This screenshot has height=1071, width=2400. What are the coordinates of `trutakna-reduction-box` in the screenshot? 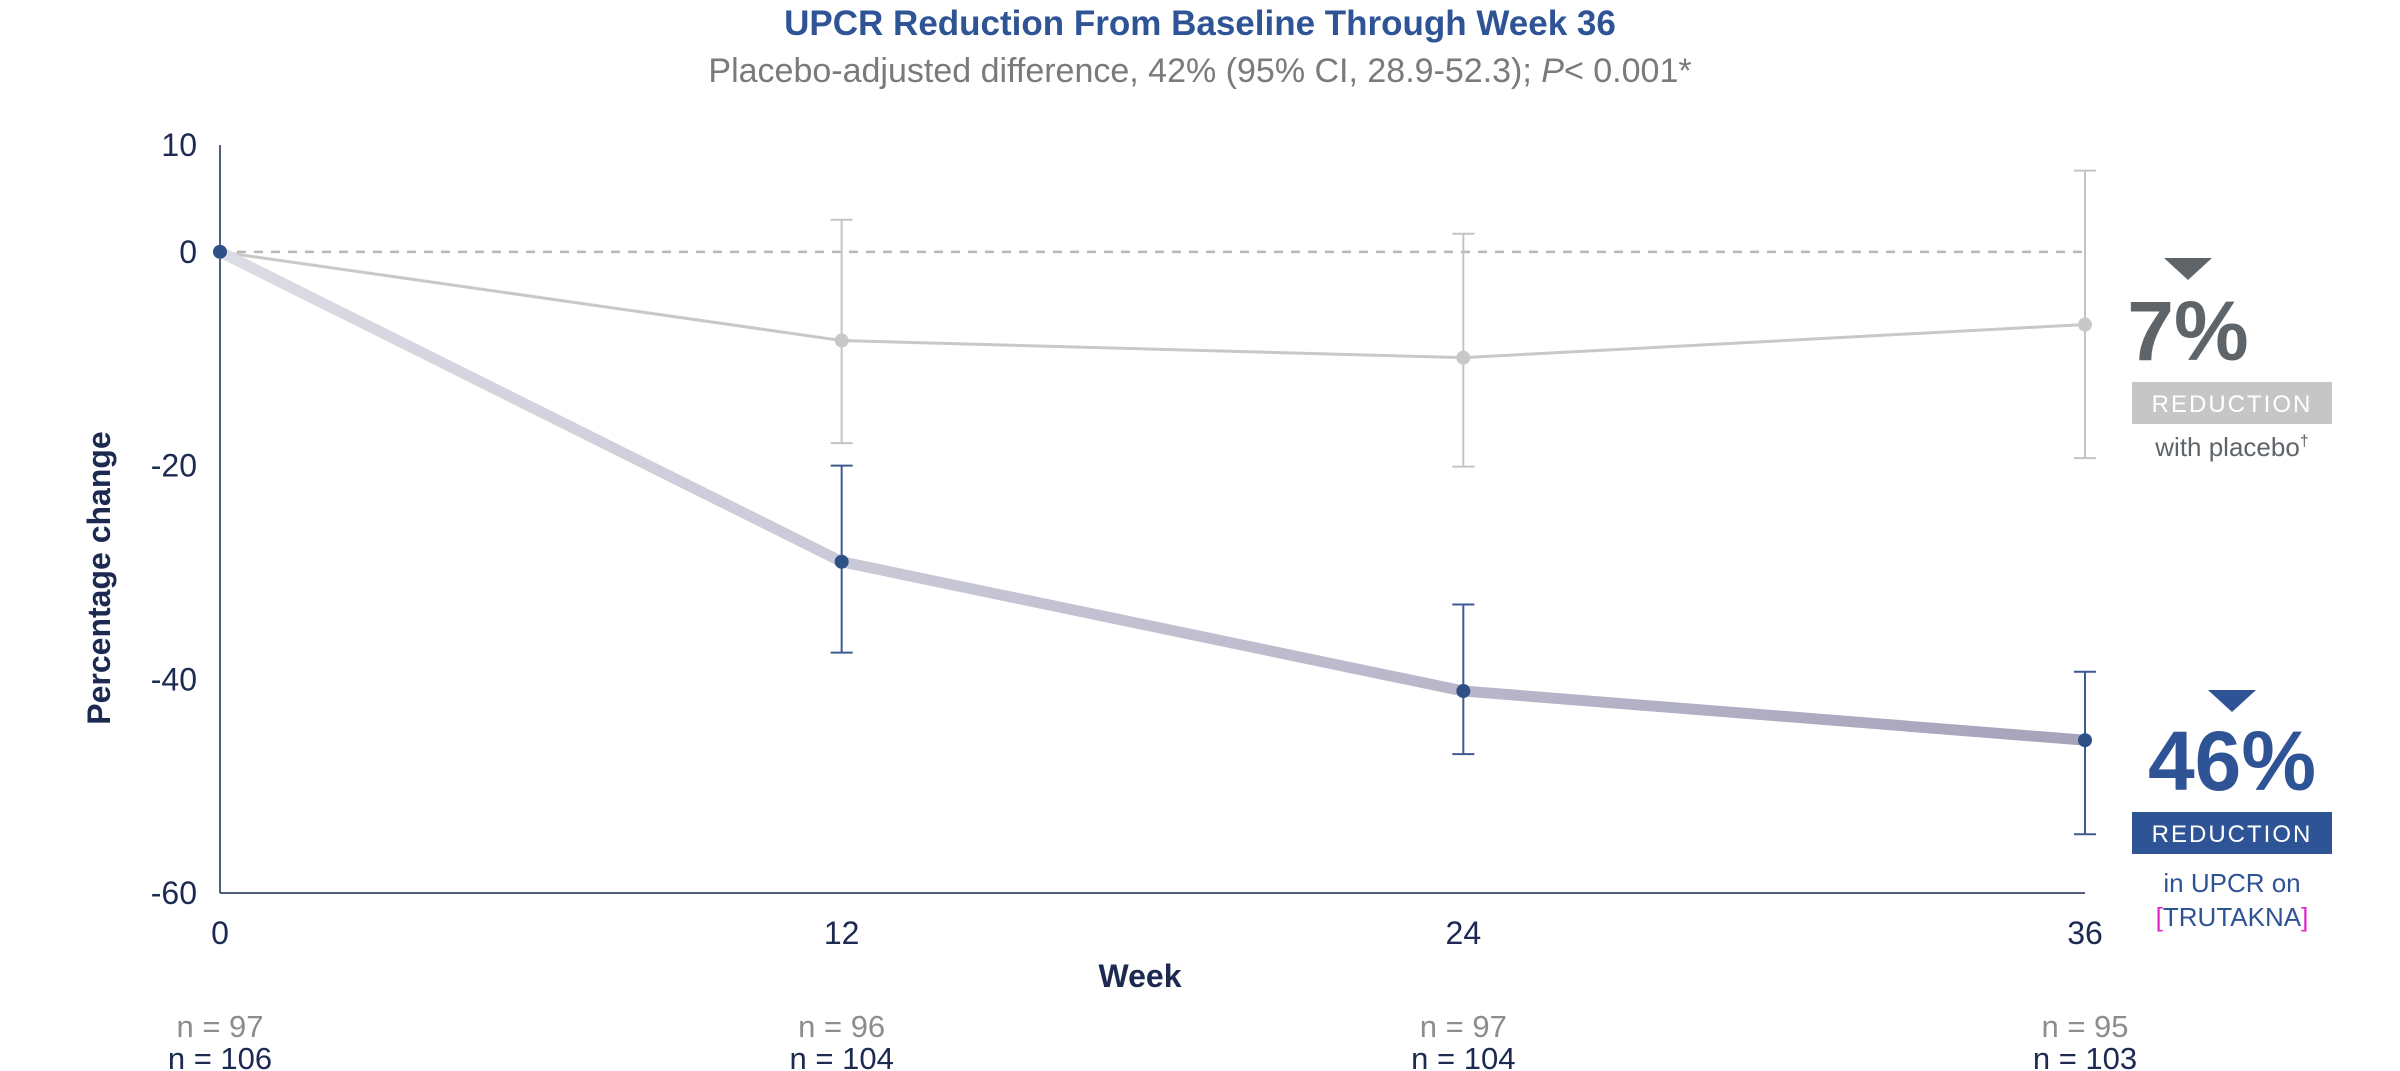 It's located at (2232, 833).